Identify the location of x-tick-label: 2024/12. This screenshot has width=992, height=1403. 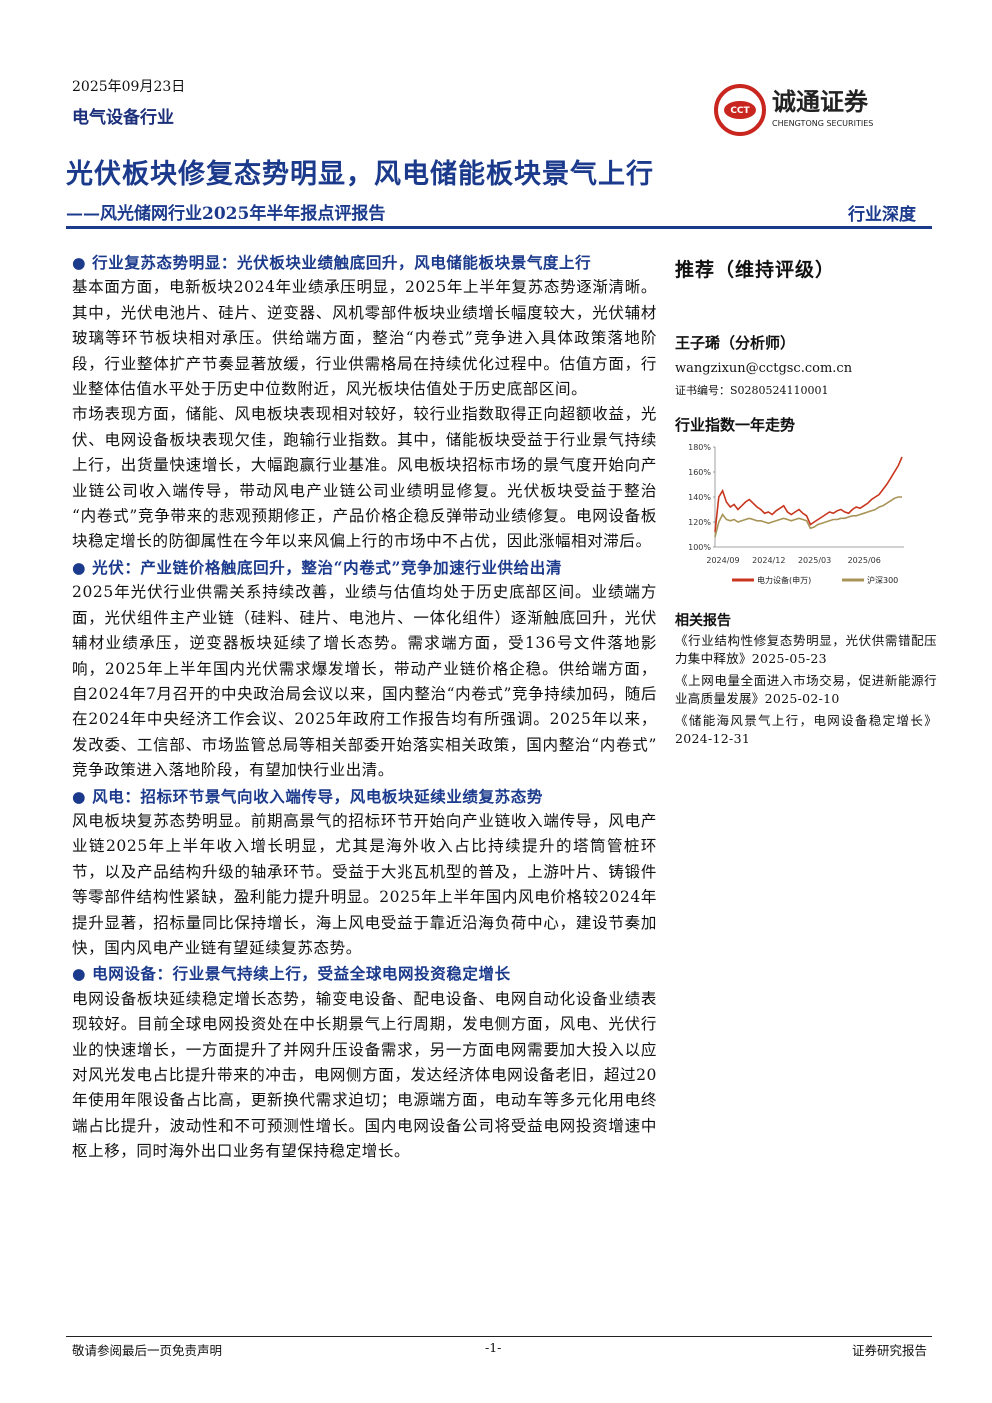
(768, 560).